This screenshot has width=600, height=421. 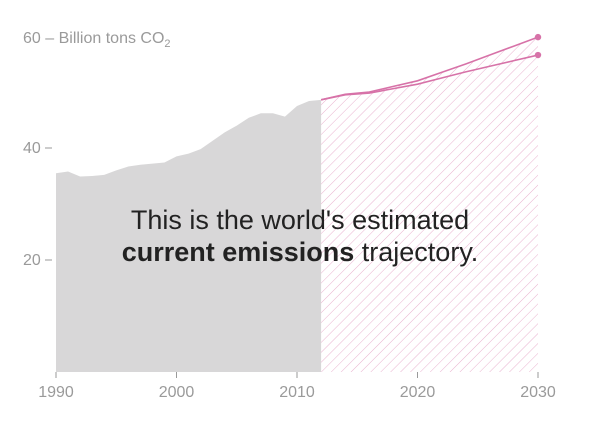 What do you see at coordinates (297, 392) in the screenshot?
I see `x-tick-label: 2010` at bounding box center [297, 392].